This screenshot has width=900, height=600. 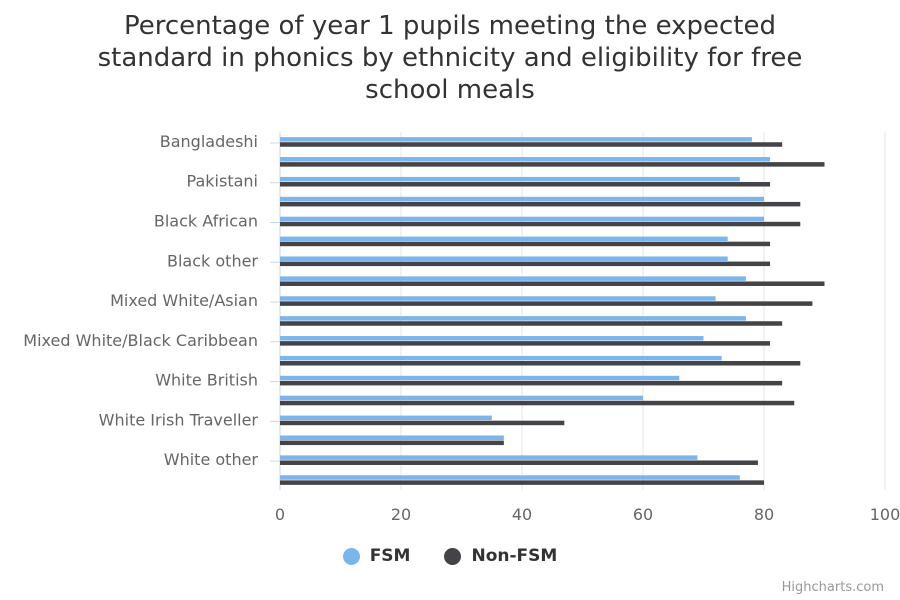 What do you see at coordinates (453, 556) in the screenshot?
I see `legend-marker-non-fsm` at bounding box center [453, 556].